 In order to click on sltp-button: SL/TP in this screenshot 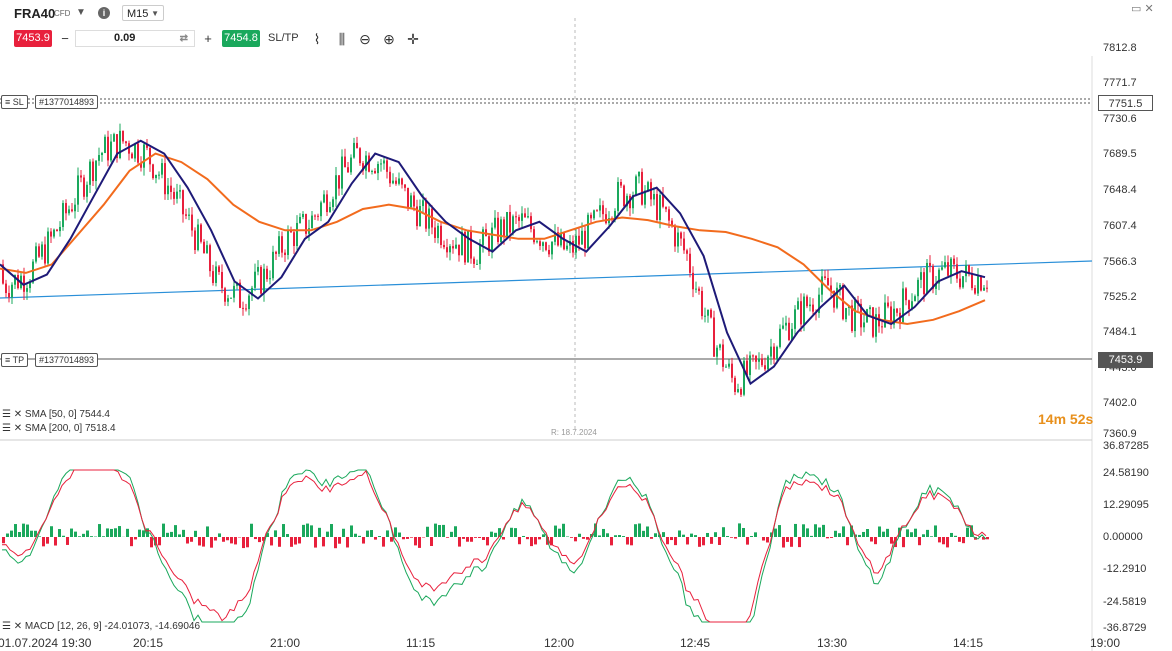, I will do `click(283, 38)`.